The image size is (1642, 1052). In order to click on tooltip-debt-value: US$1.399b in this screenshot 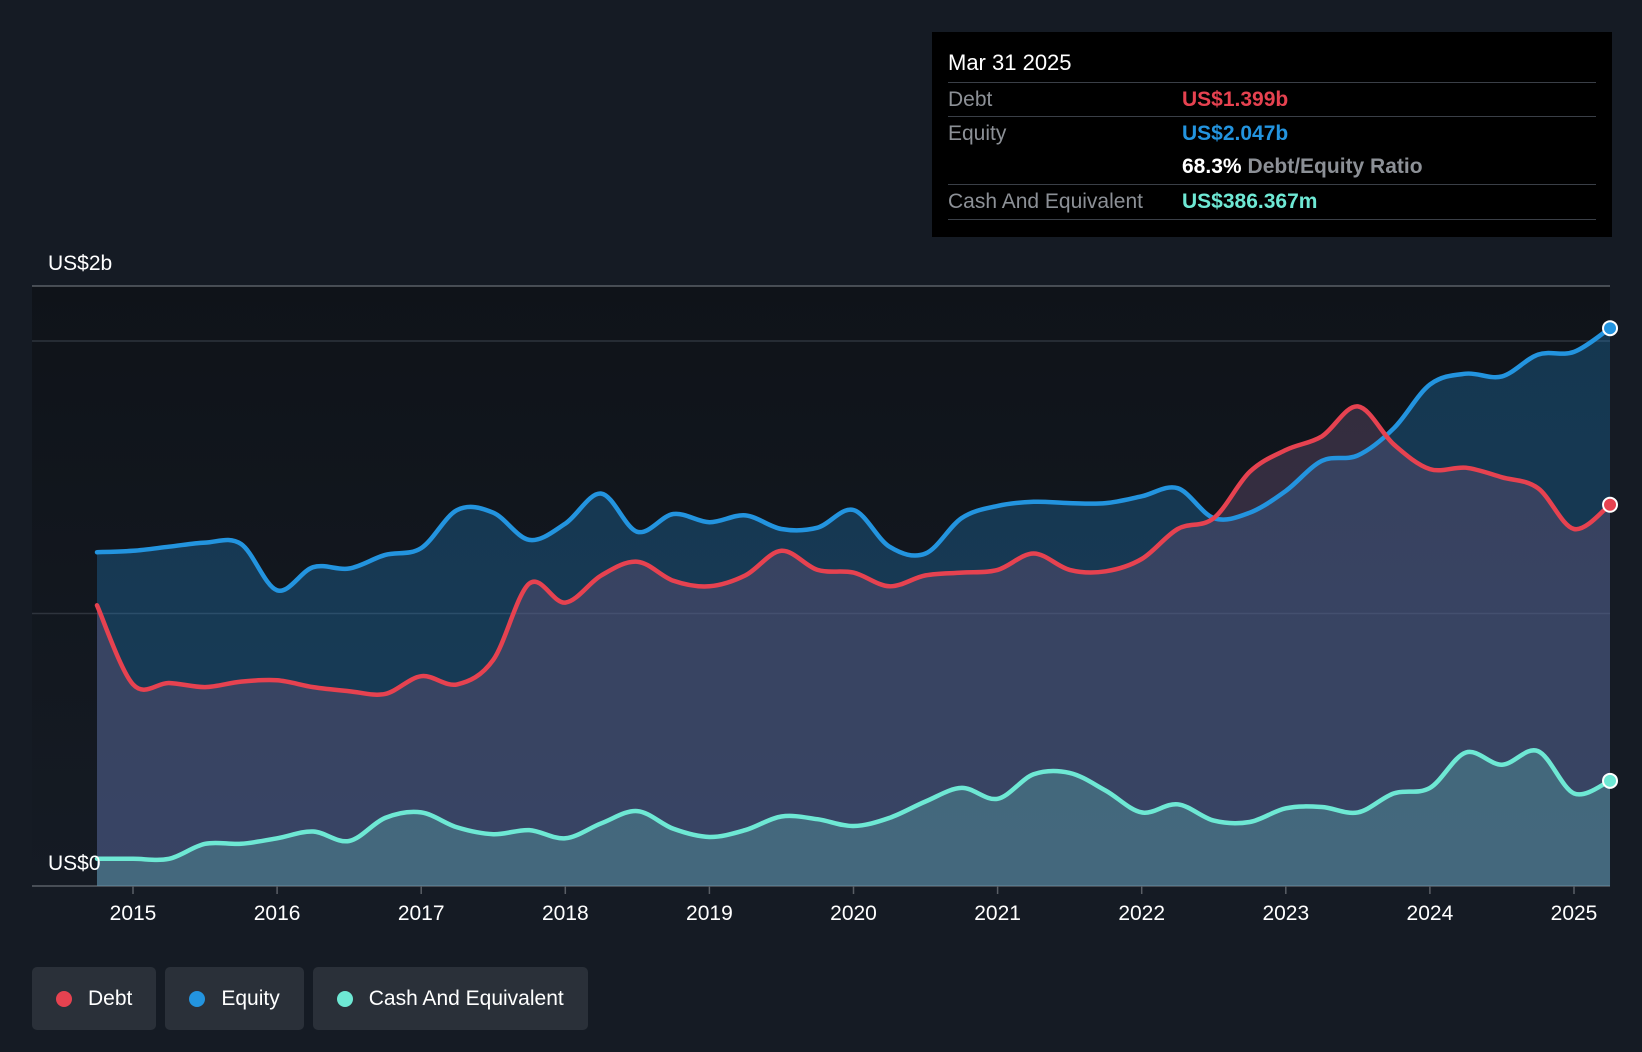, I will do `click(1235, 99)`.